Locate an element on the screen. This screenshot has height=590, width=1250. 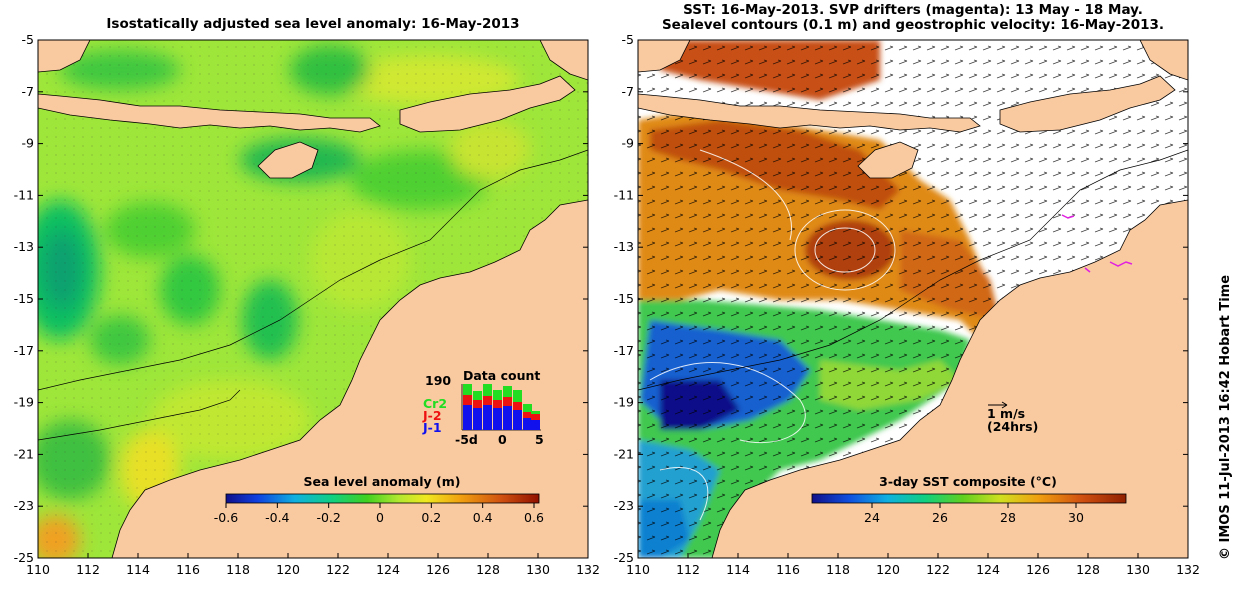
left-y-tick-label: -21 is located at coordinates (24, 453).